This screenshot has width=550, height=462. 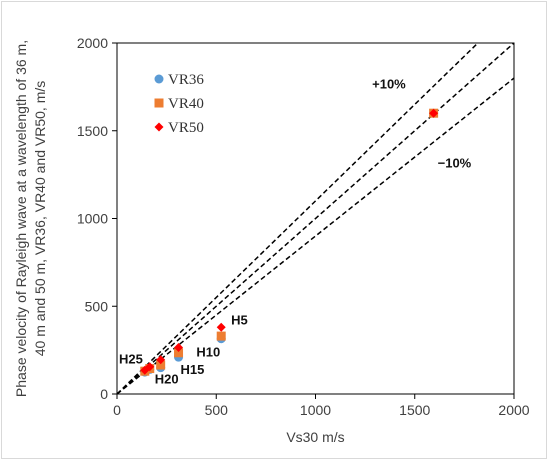 I want to click on y-axis-ticks: 0 500 1000 1500 2000, so click(x=97, y=218).